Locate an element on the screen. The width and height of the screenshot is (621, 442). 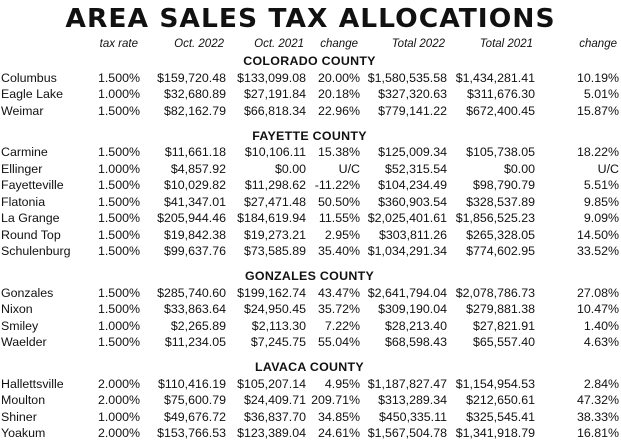
county-header-row: LAVACA COUNTY is located at coordinates (310, 367).